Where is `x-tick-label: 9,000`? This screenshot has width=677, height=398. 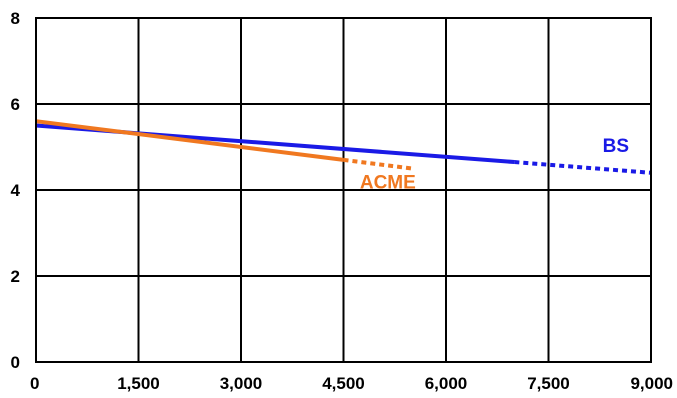
x-tick-label: 9,000 is located at coordinates (651, 383).